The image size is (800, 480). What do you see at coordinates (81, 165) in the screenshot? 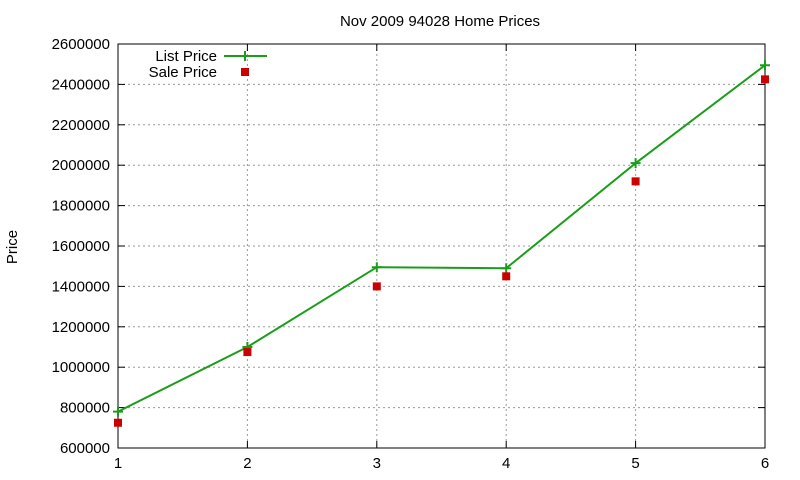
I see `y-tick-label: 2000000` at bounding box center [81, 165].